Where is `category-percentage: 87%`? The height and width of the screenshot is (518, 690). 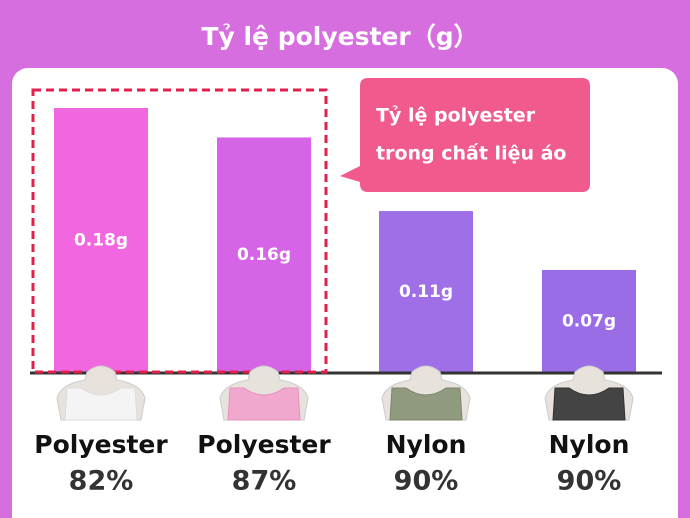
category-percentage: 87% is located at coordinates (264, 481).